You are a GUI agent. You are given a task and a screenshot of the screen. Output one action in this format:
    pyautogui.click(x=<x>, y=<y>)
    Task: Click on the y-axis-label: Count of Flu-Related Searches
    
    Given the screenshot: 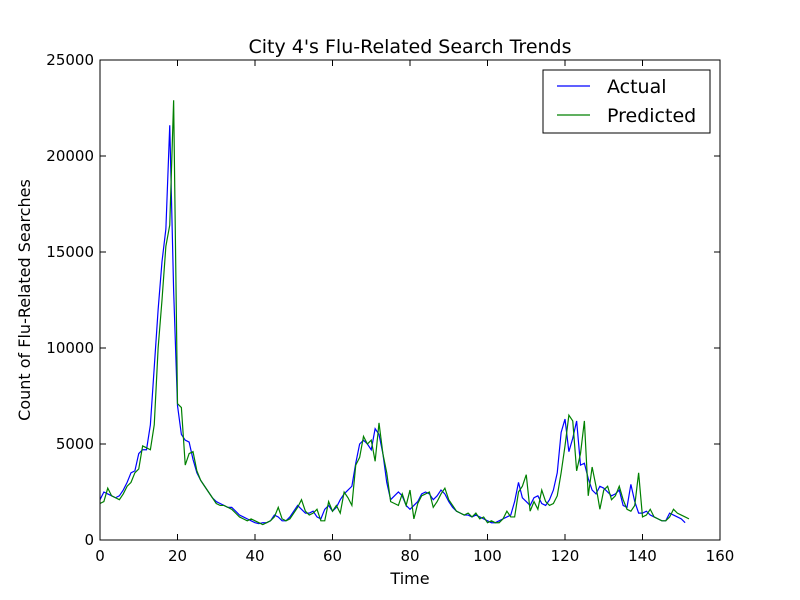 What is the action you would take?
    pyautogui.click(x=24, y=300)
    